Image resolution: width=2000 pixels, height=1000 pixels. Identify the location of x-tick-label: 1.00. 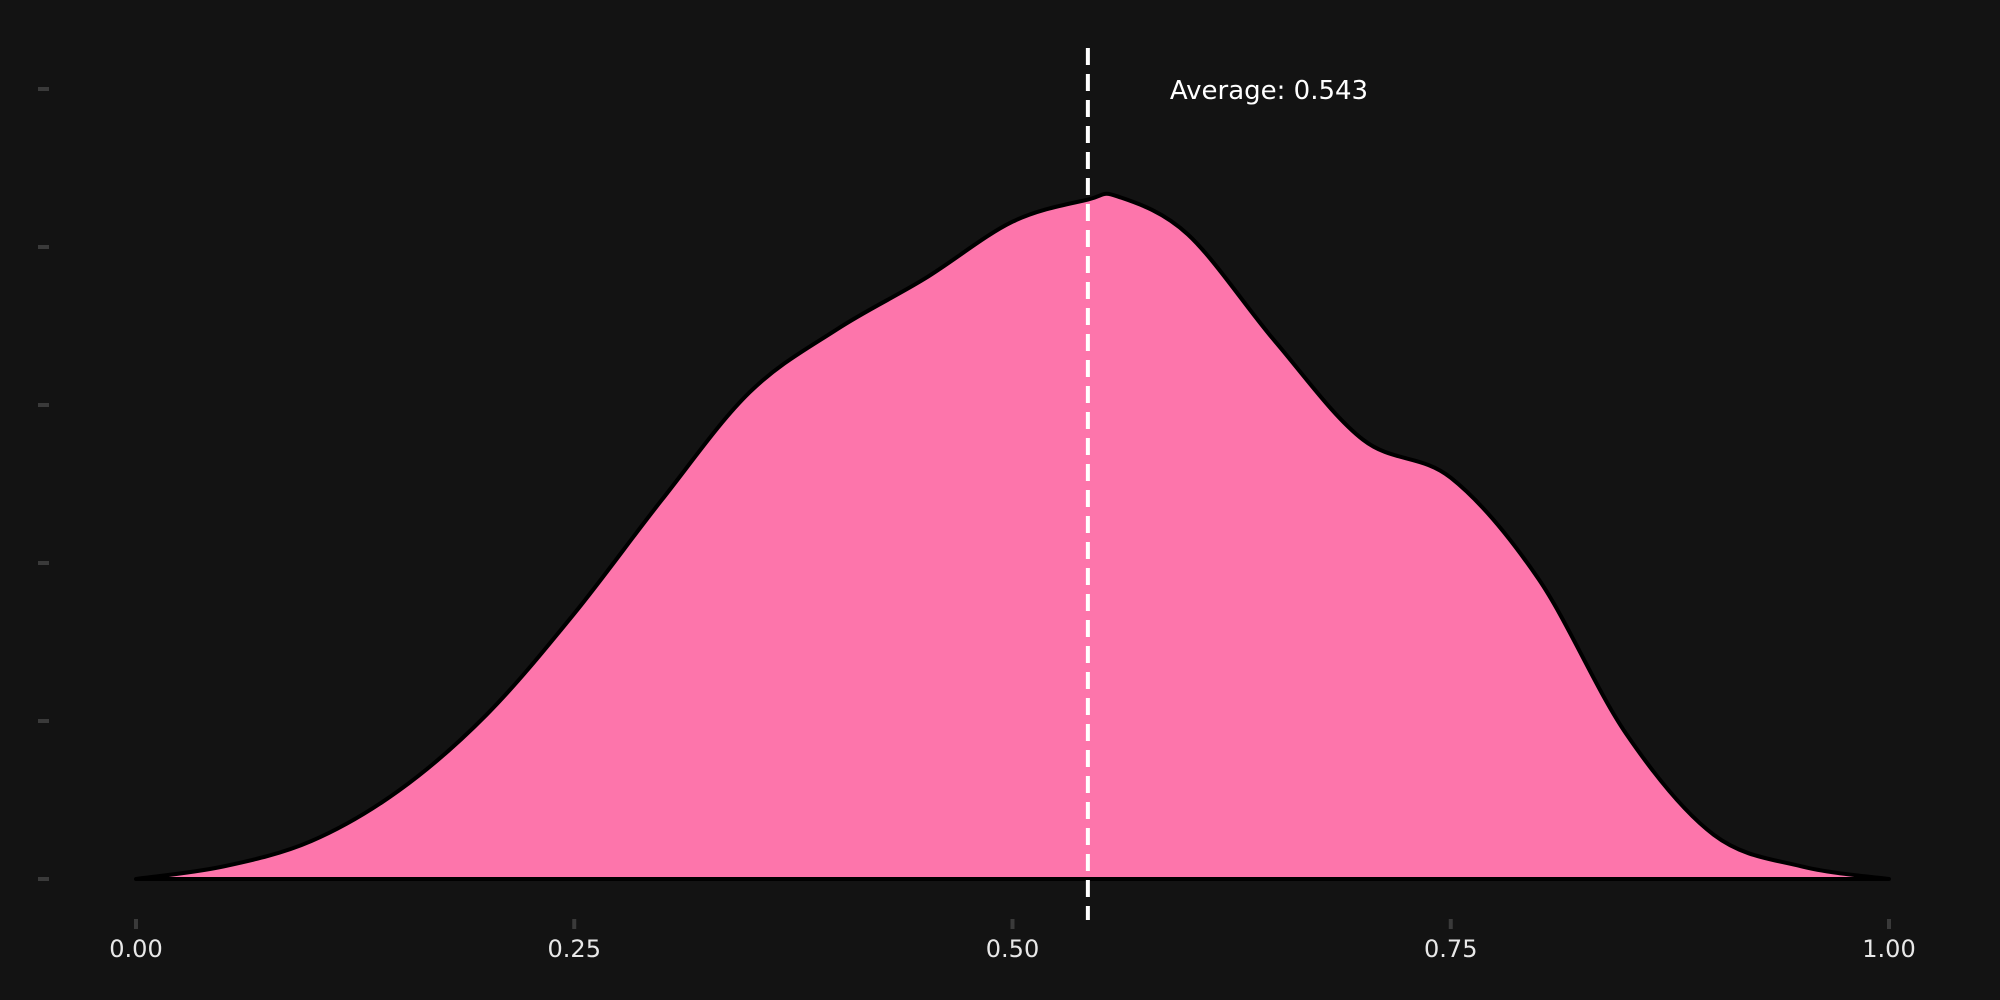
(1888, 949).